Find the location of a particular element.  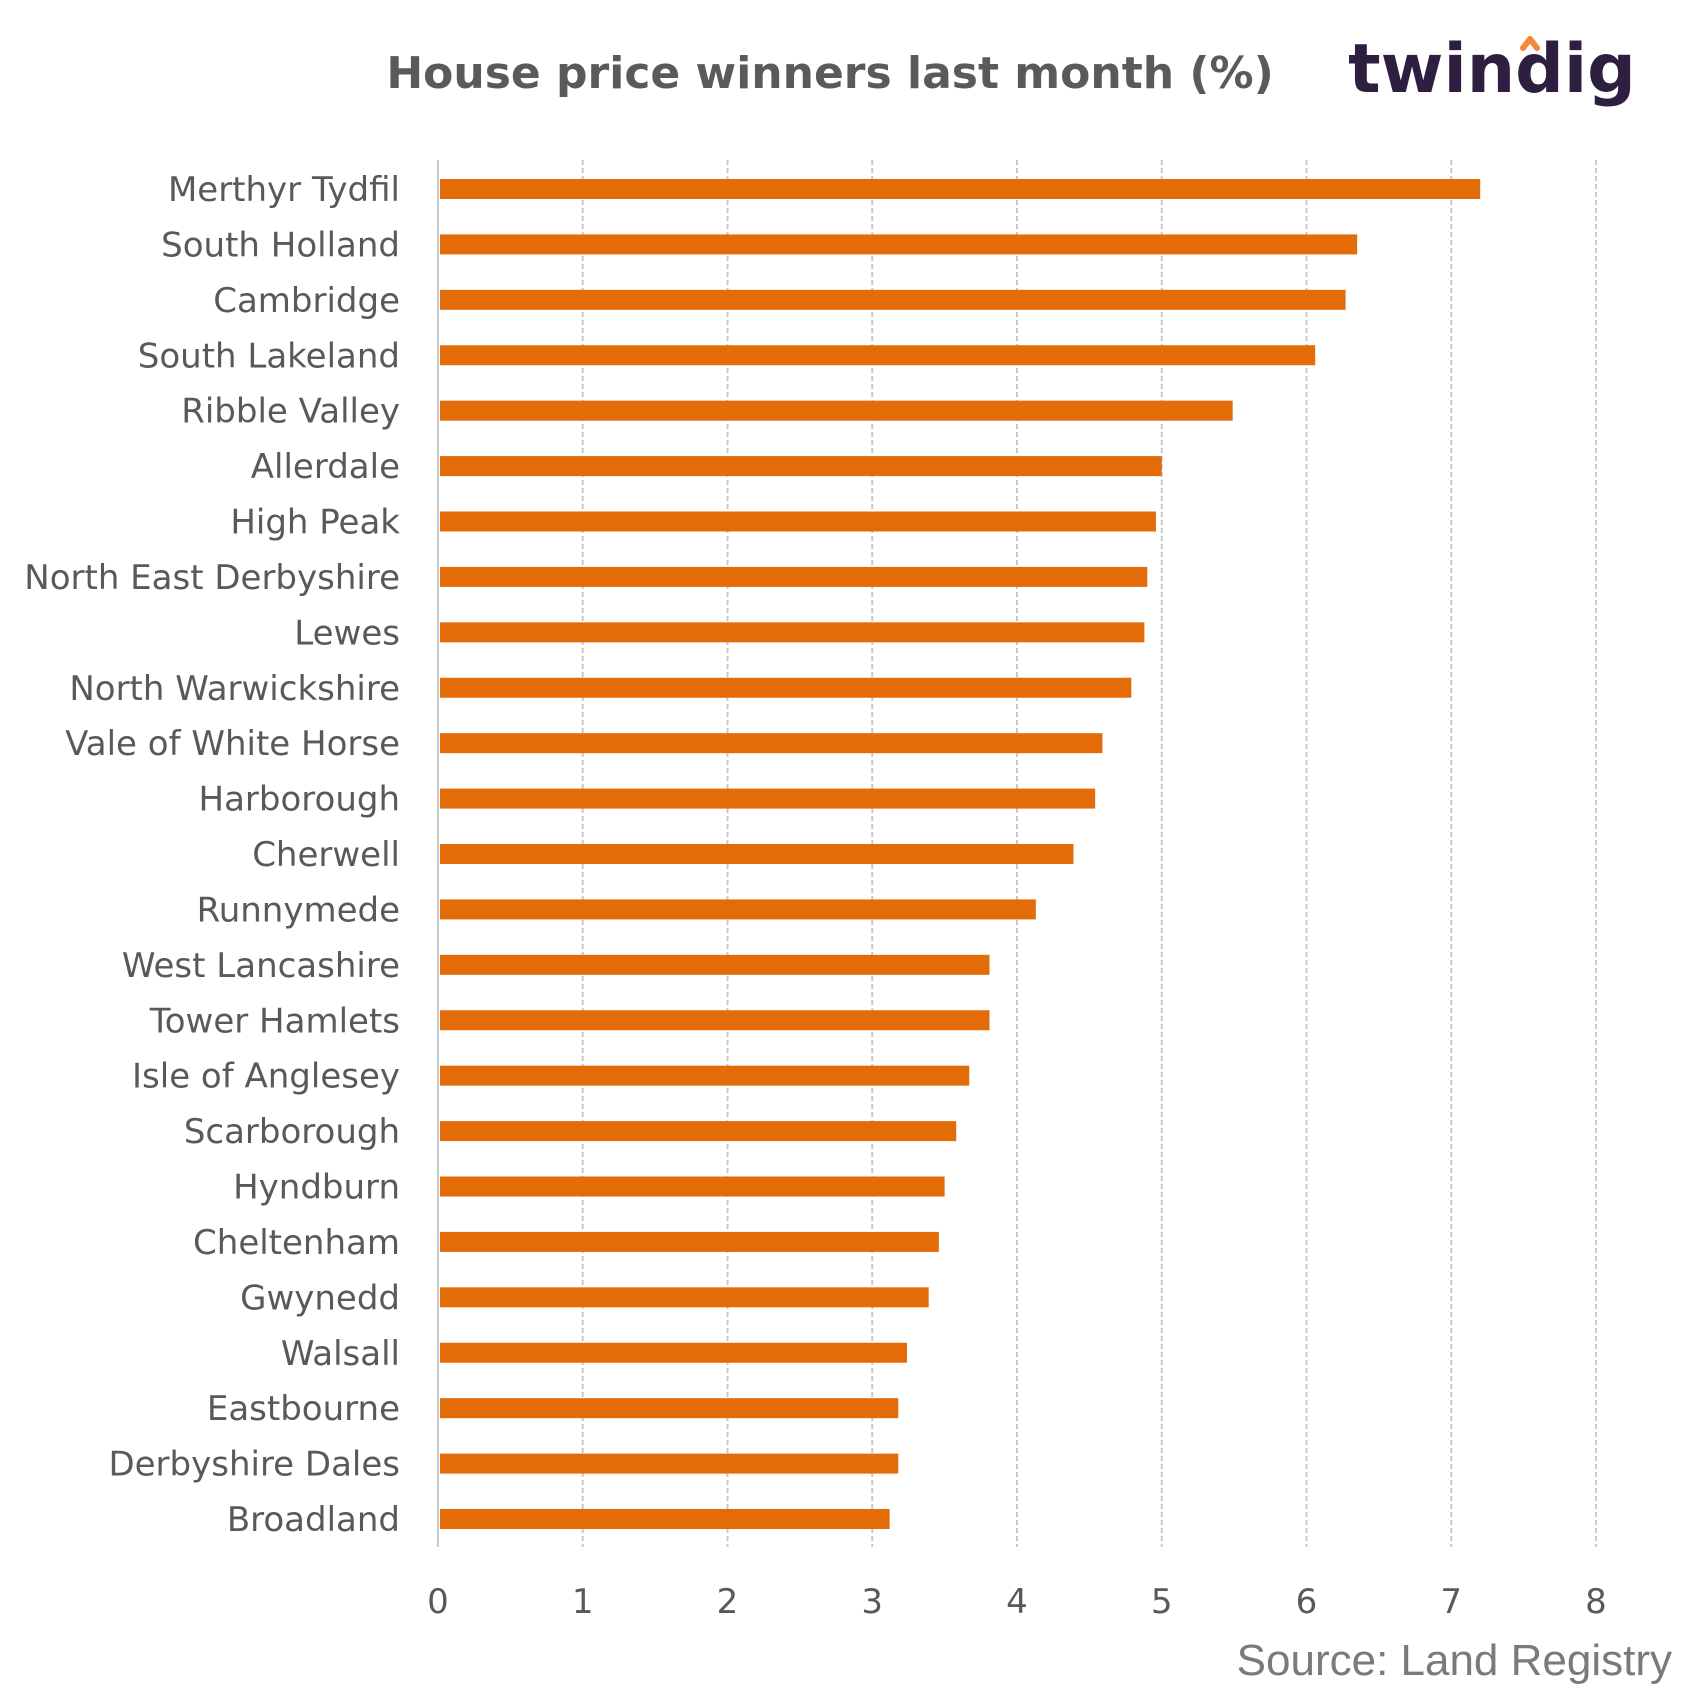

x-tick-label: 6 is located at coordinates (1307, 1602).